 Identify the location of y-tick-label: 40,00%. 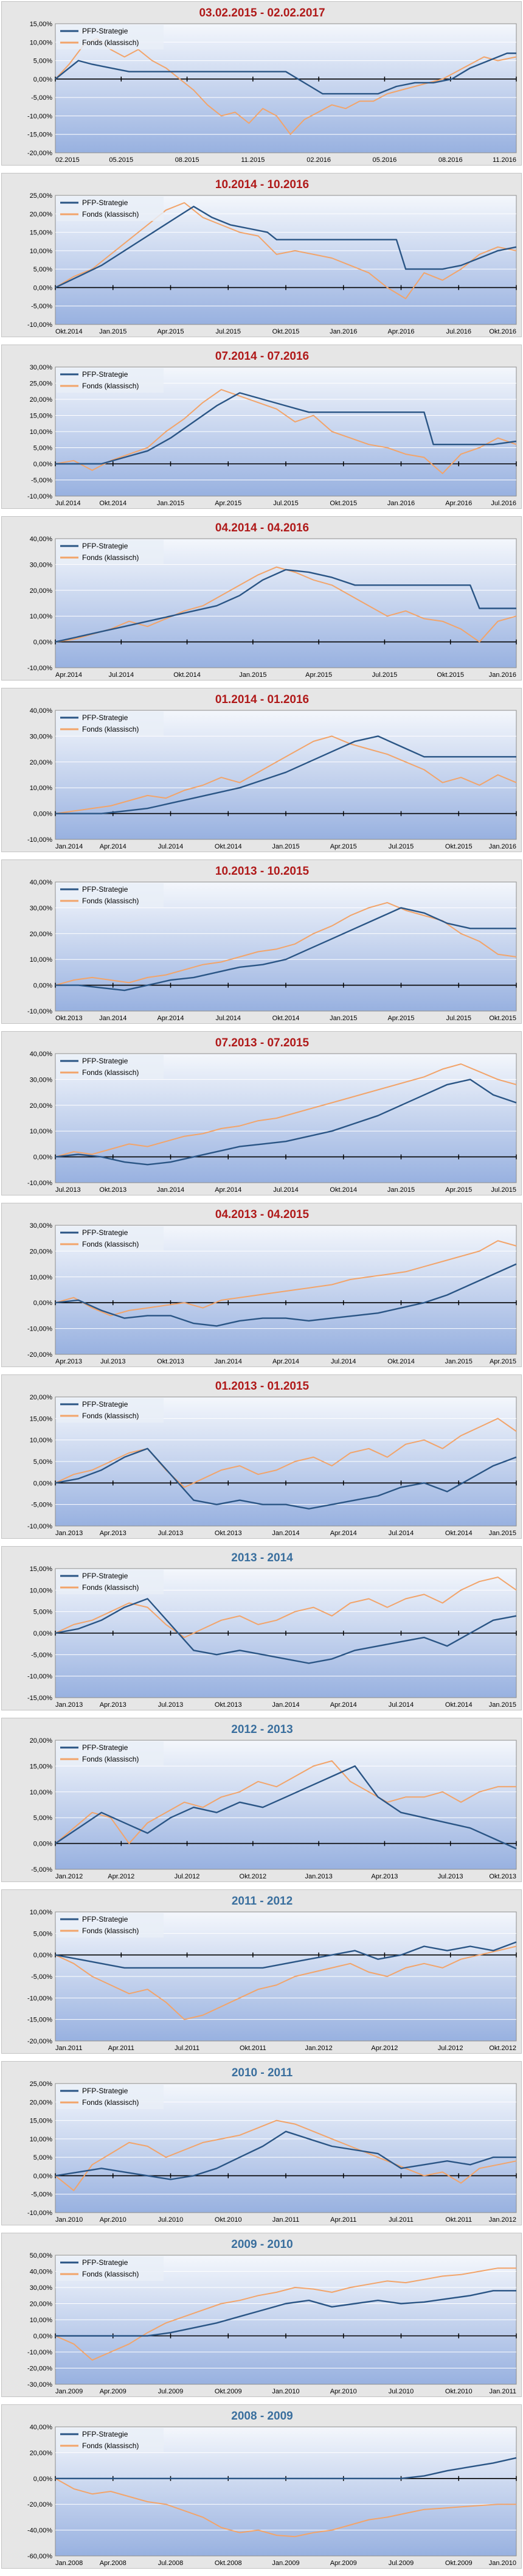
(41, 882).